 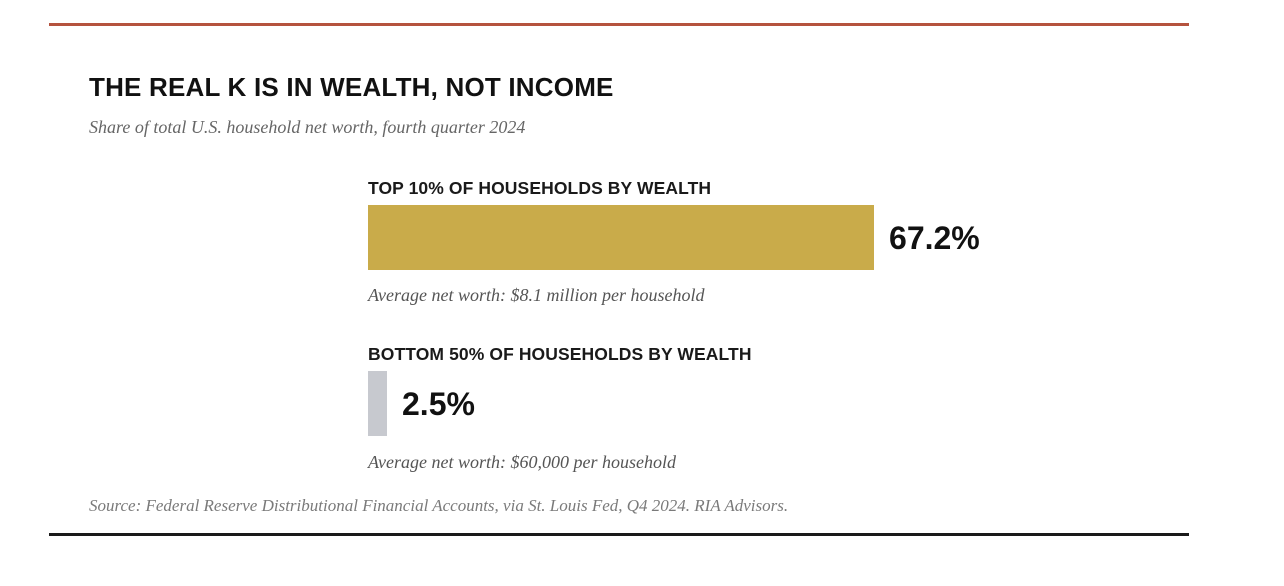 I want to click on chart-title: THE REAL K IS IN WEALTH, NOT INCOME, so click(x=351, y=87).